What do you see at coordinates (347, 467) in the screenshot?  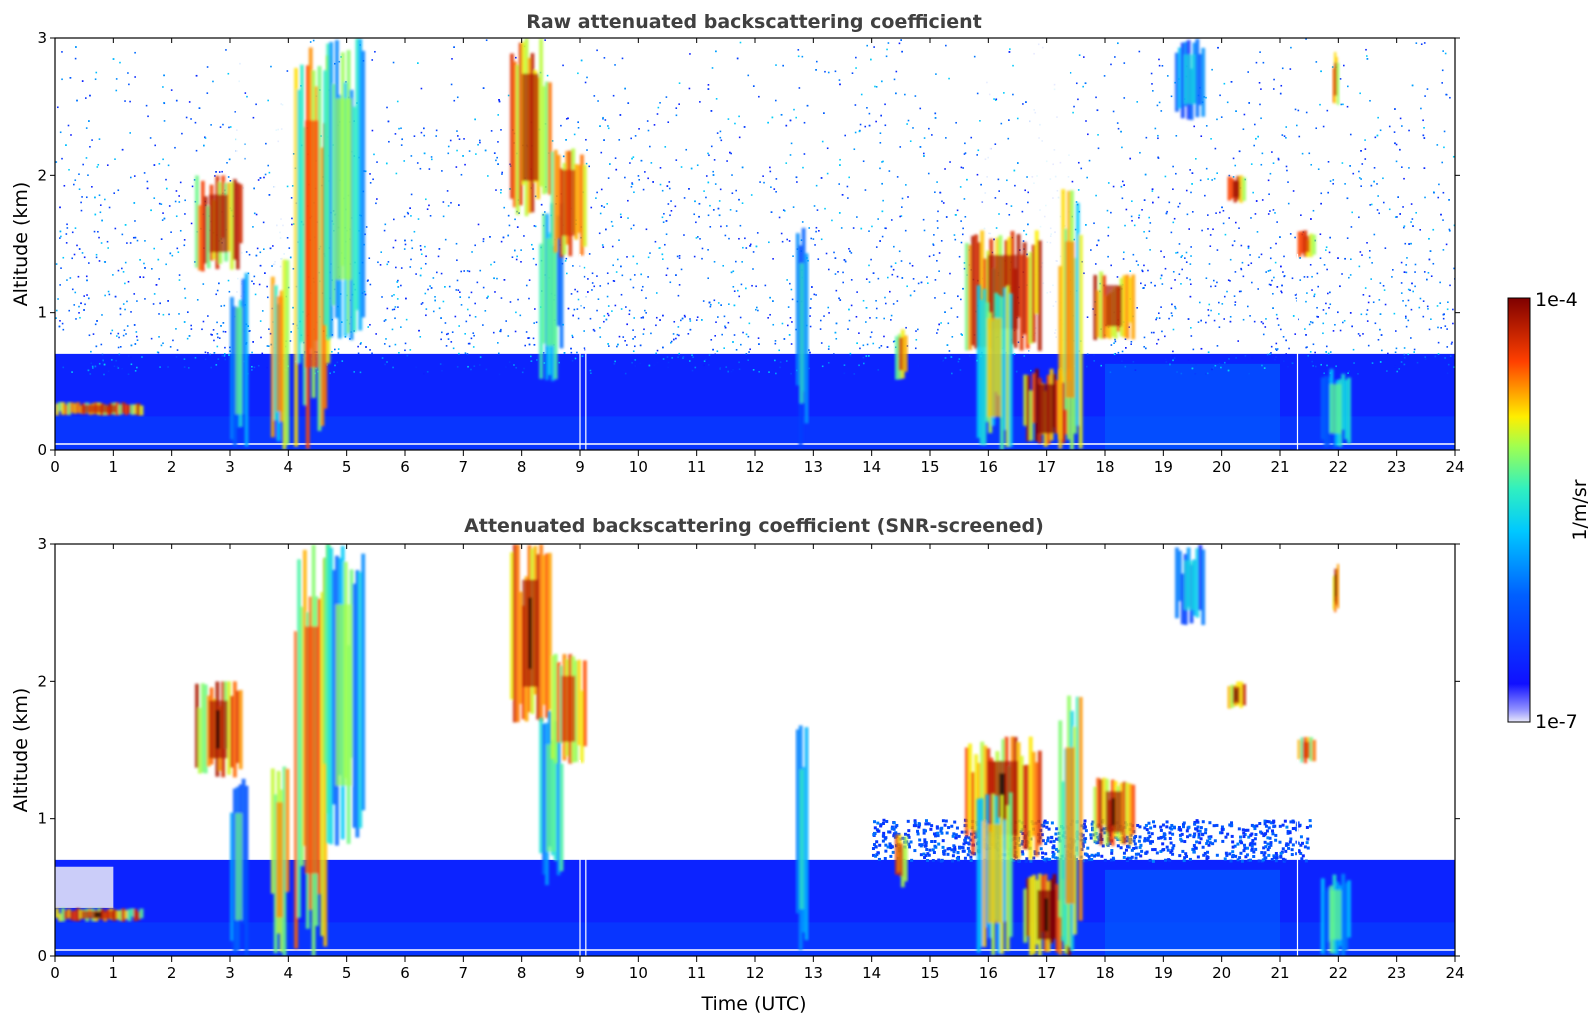 I see `x-tick-label: 5` at bounding box center [347, 467].